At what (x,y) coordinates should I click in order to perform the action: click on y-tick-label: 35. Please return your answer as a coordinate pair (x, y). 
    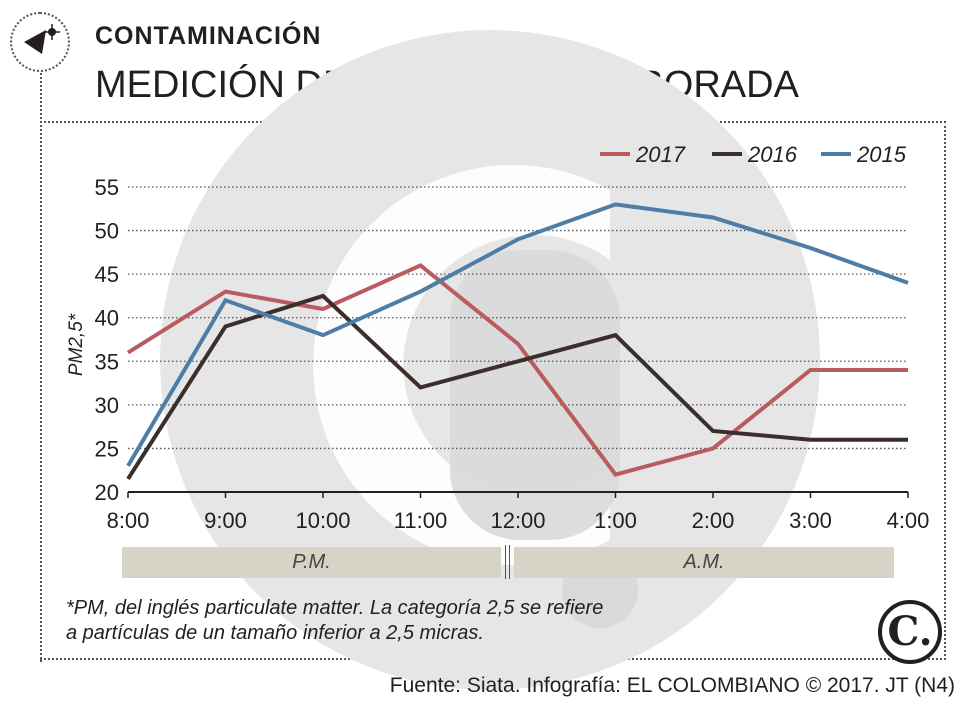
    Looking at the image, I should click on (107, 361).